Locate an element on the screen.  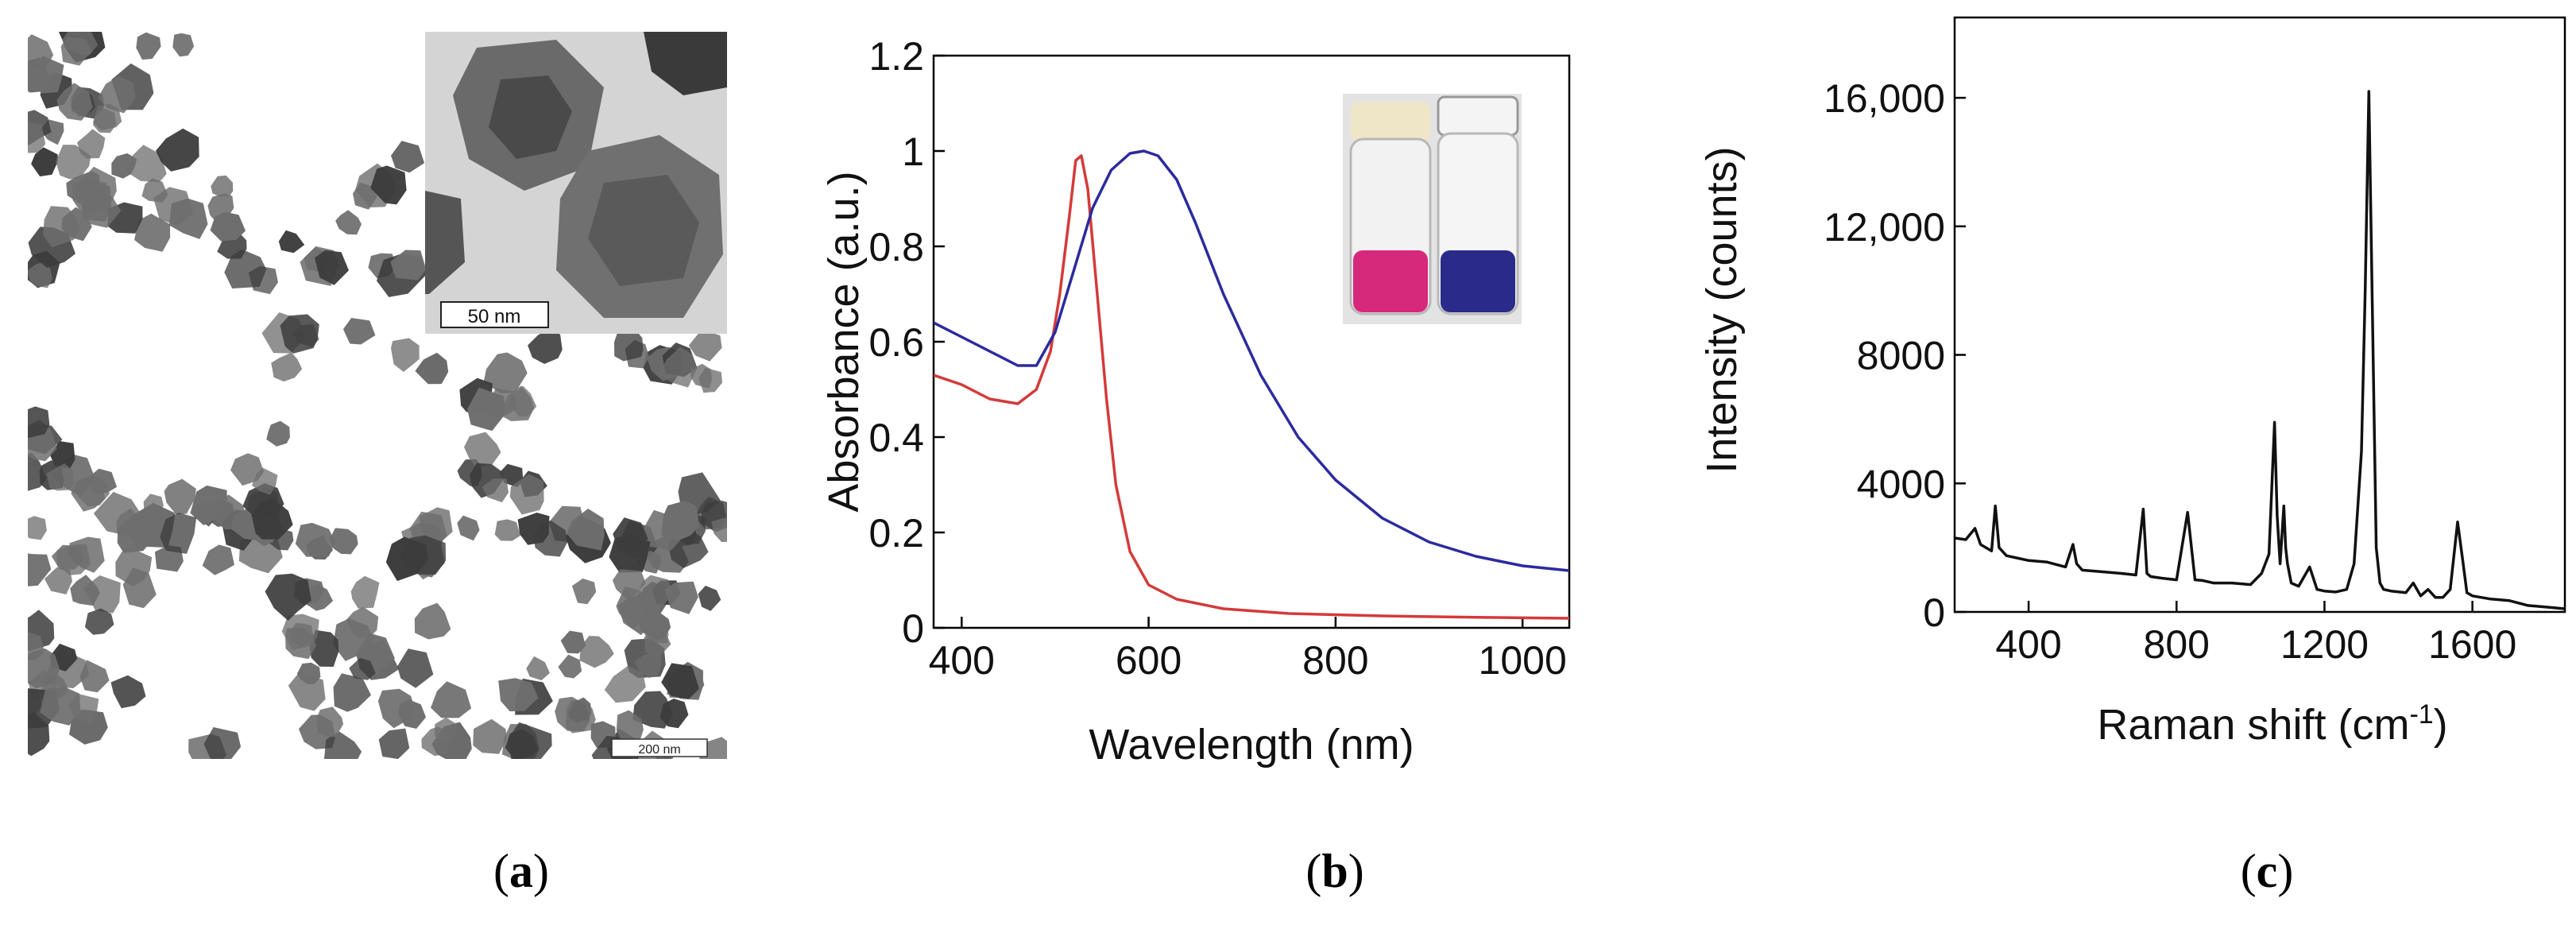
inset-particle-left is located at coordinates (445, 242).